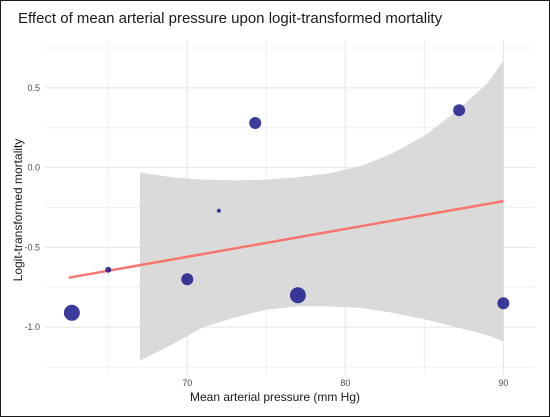  What do you see at coordinates (33, 88) in the screenshot?
I see `y-tick-label: 0.5` at bounding box center [33, 88].